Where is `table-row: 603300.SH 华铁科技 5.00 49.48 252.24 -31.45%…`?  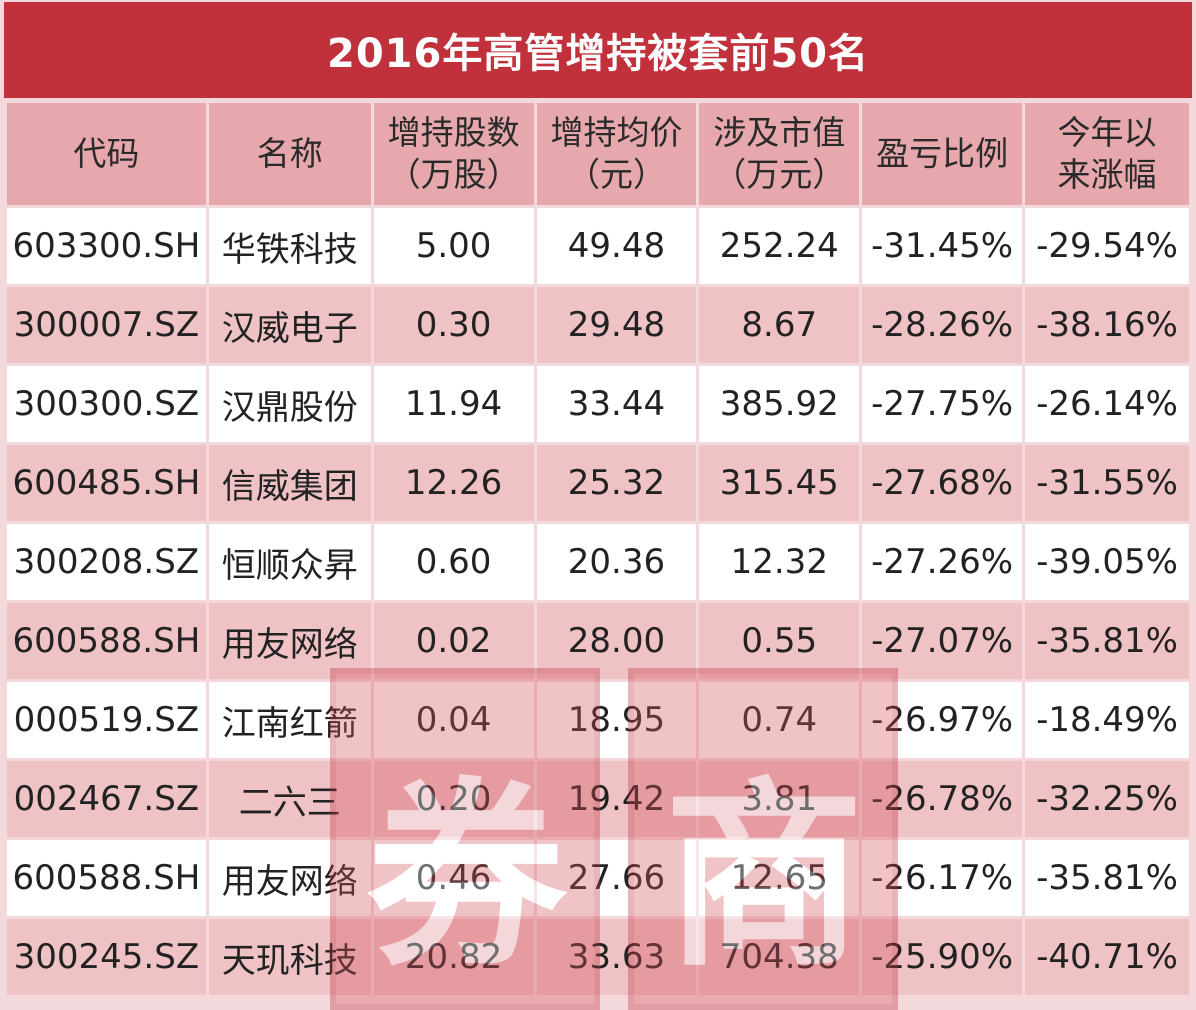
table-row: 603300.SH 华铁科技 5.00 49.48 252.24 -31.45%… is located at coordinates (598, 246).